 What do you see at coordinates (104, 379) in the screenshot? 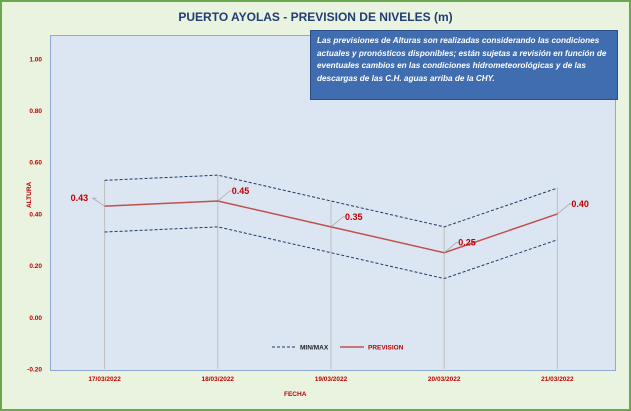
I see `x-tick-label-0: 17/03/2022` at bounding box center [104, 379].